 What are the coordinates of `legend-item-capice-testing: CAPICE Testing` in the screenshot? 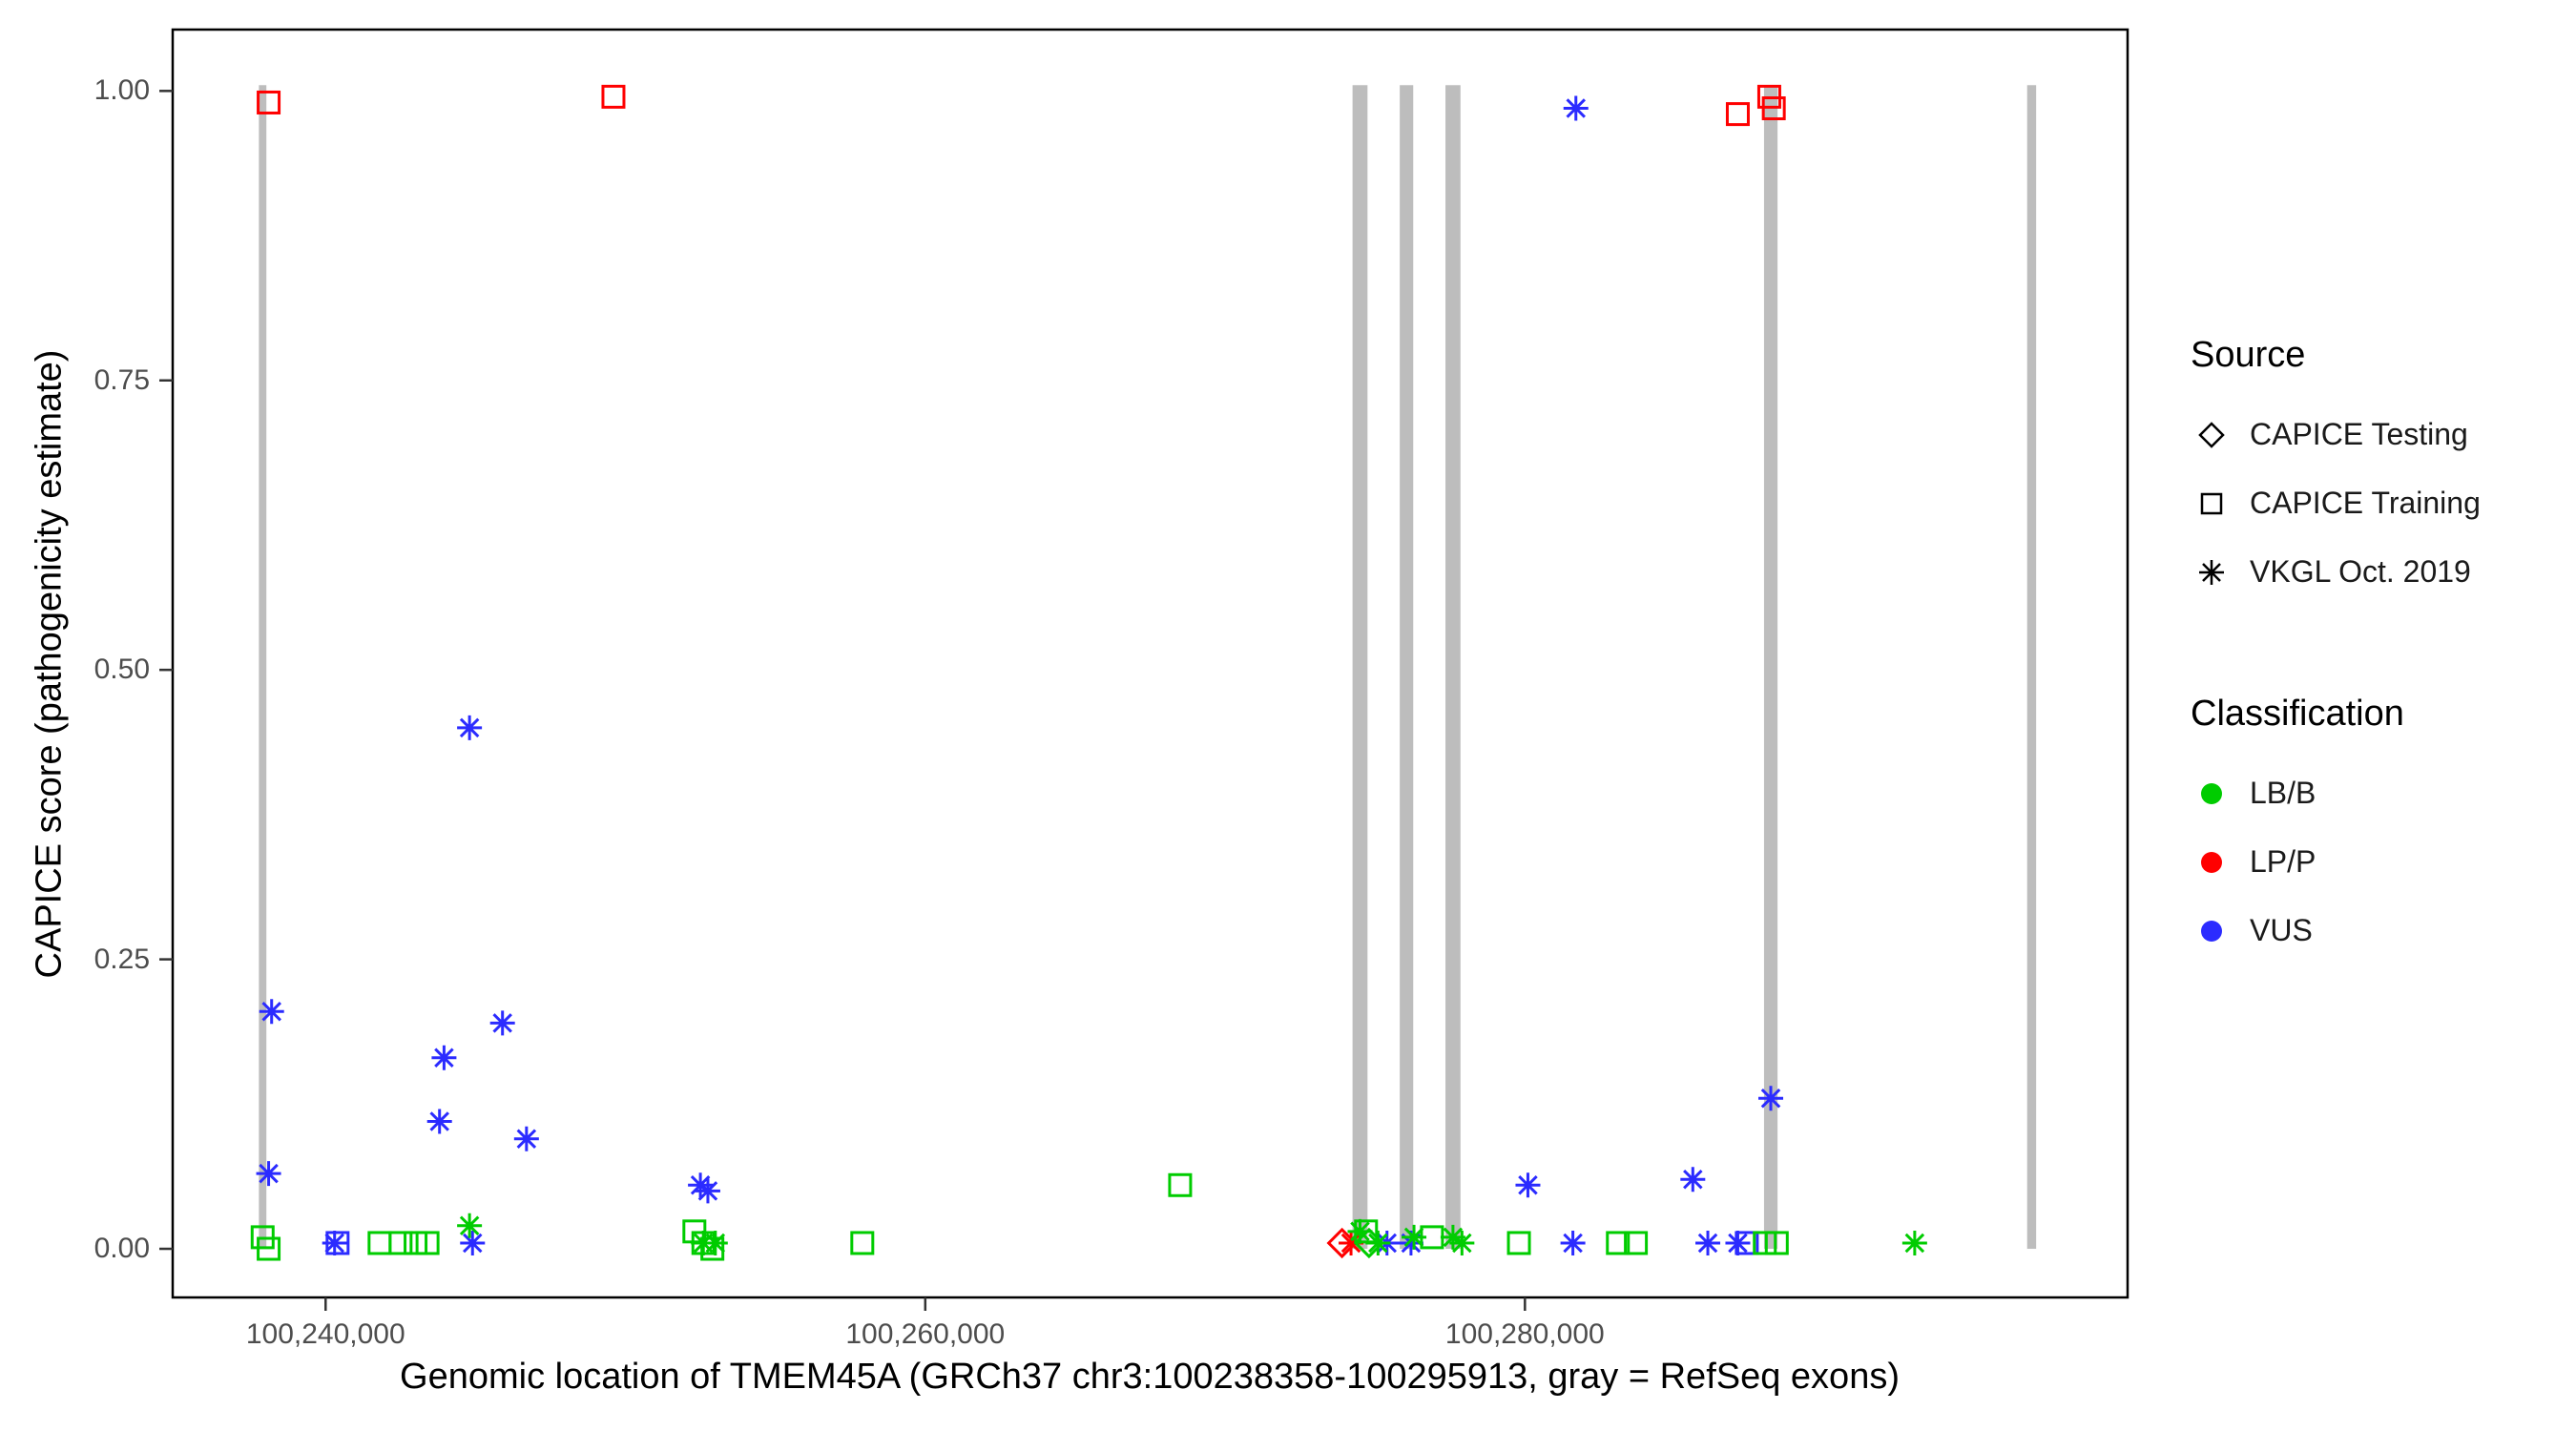 It's located at (2383, 435).